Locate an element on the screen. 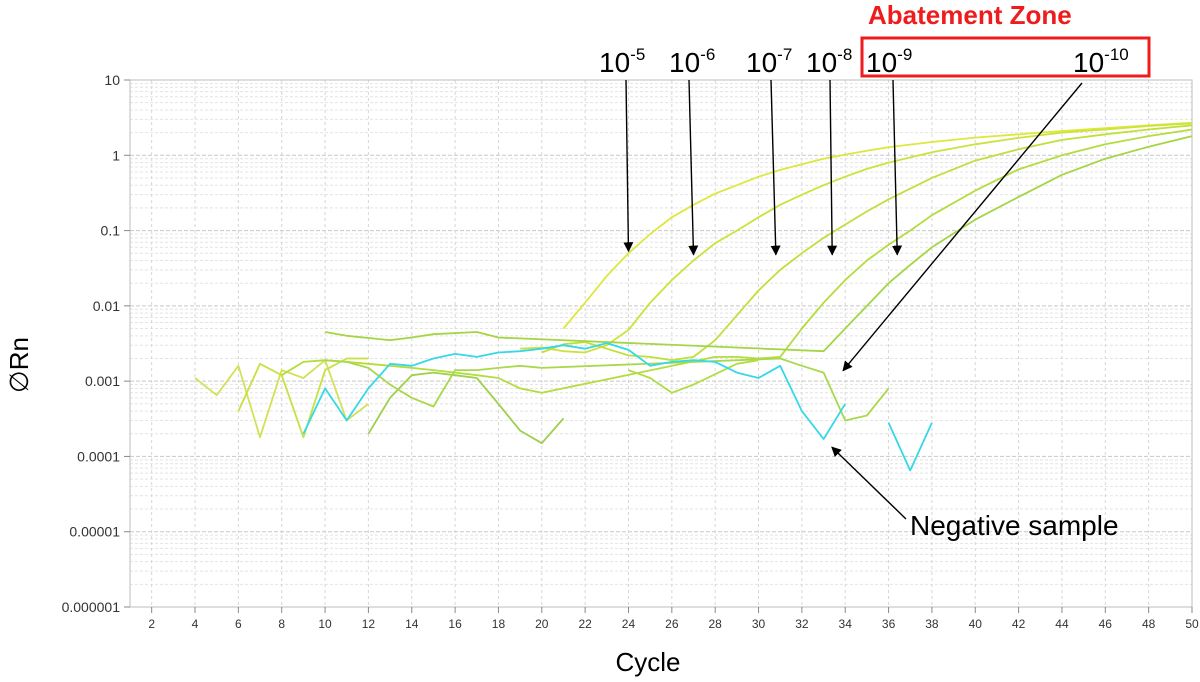 The image size is (1200, 682). x-tick-label: 6 is located at coordinates (238, 624).